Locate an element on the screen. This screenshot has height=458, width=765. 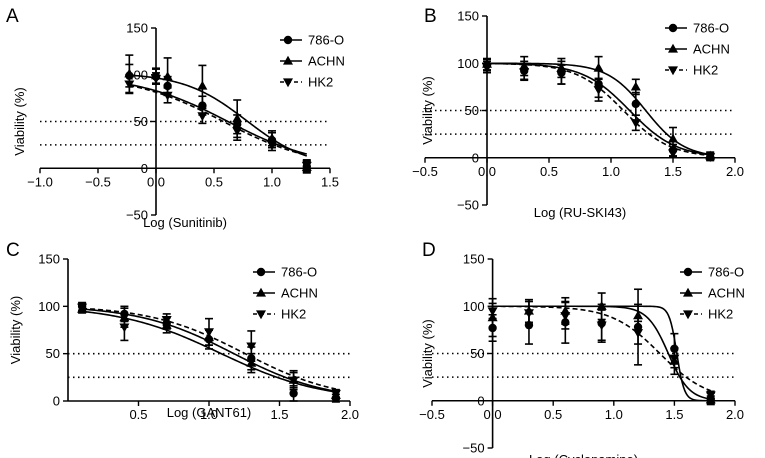
x-axis-label: Log (GANT61) is located at coordinates (209, 412).